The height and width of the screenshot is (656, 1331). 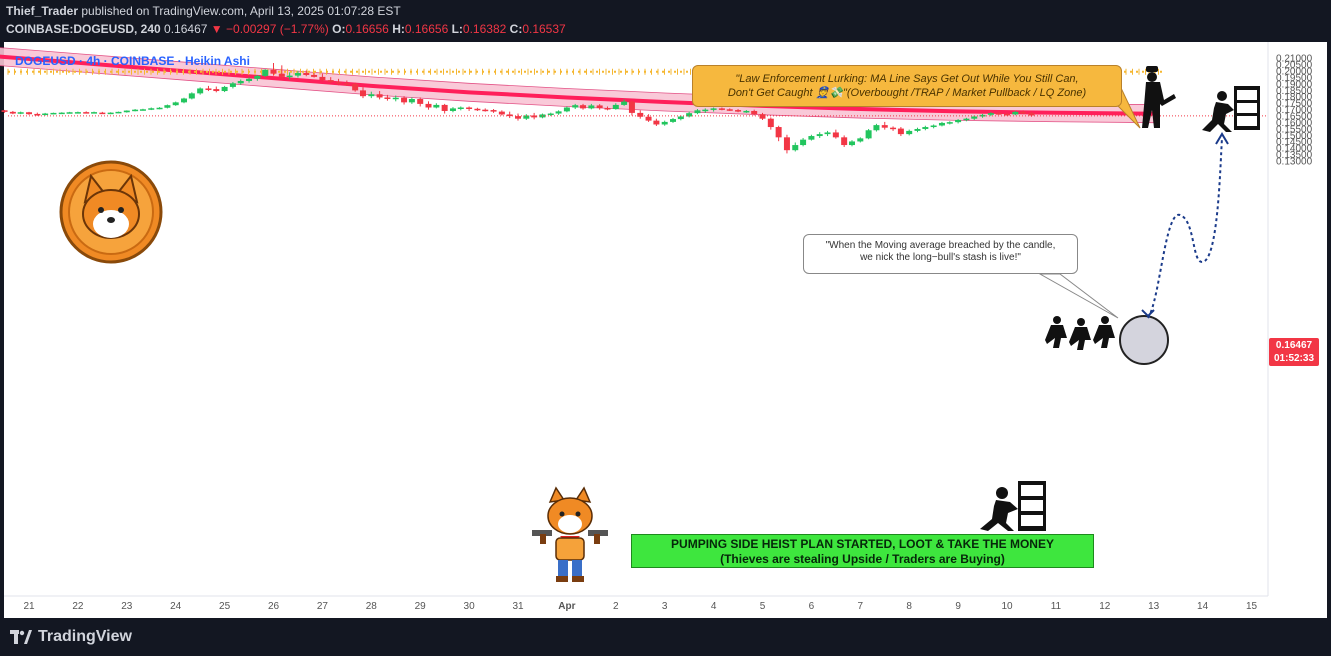 What do you see at coordinates (566, 606) in the screenshot?
I see `x-tick-label: Apr` at bounding box center [566, 606].